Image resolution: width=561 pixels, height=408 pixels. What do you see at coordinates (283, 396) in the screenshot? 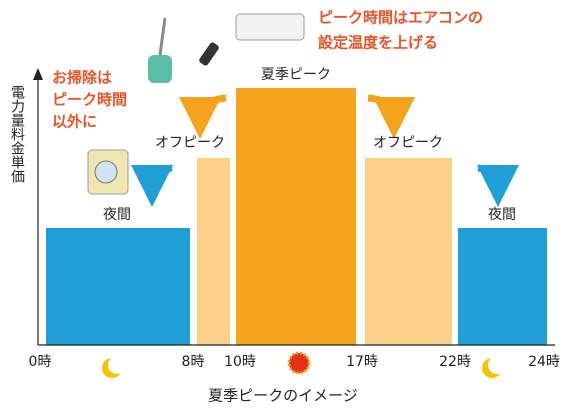
I see `title: 夏季ピークのイメージ` at bounding box center [283, 396].